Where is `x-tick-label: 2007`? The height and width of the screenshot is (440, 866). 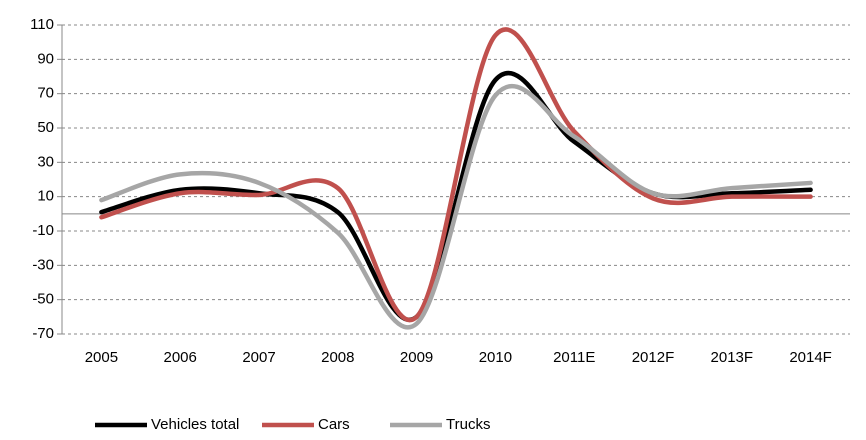
x-tick-label: 2007 is located at coordinates (258, 357).